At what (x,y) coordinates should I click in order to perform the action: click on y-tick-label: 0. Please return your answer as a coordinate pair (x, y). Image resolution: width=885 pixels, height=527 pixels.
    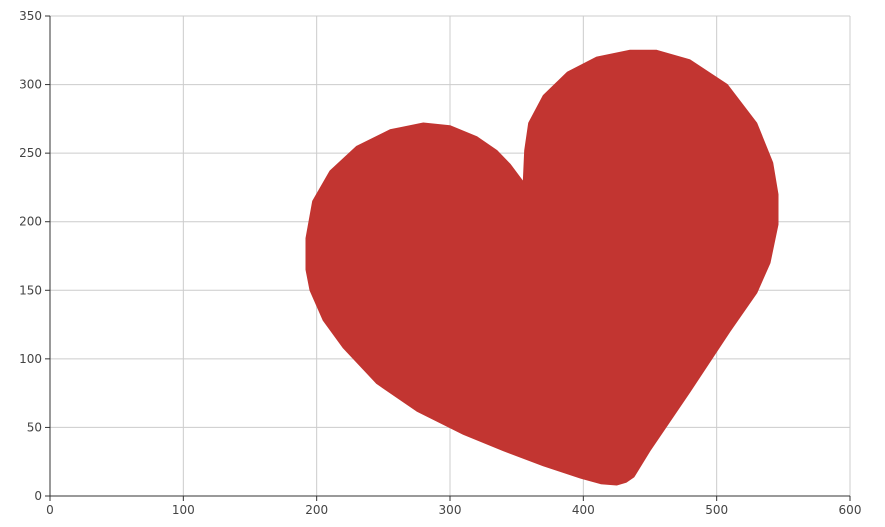
    Looking at the image, I should click on (38, 496).